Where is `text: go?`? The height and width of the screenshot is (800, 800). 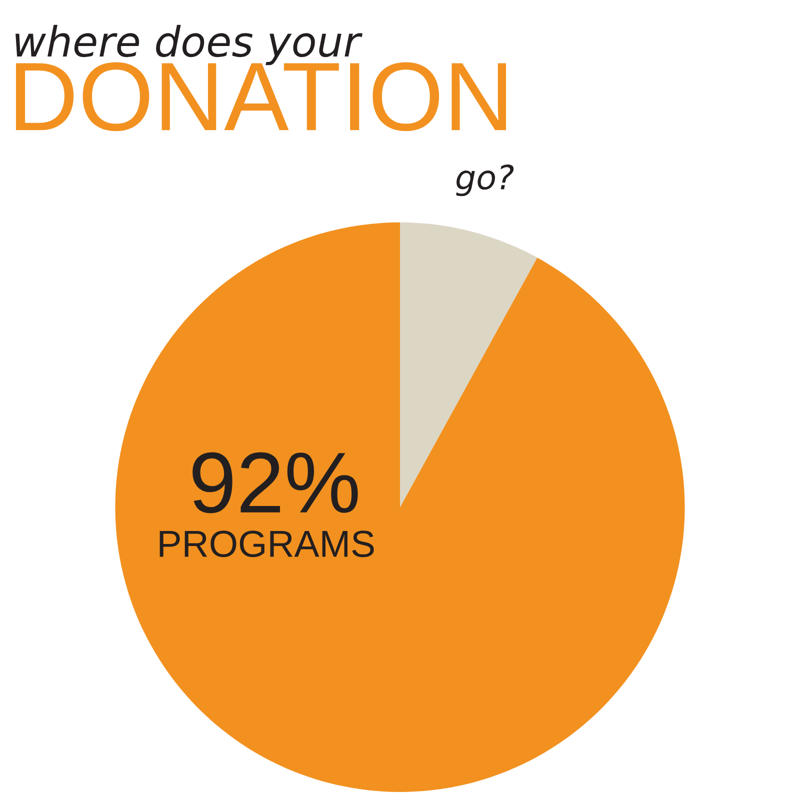
text: go? is located at coordinates (485, 180).